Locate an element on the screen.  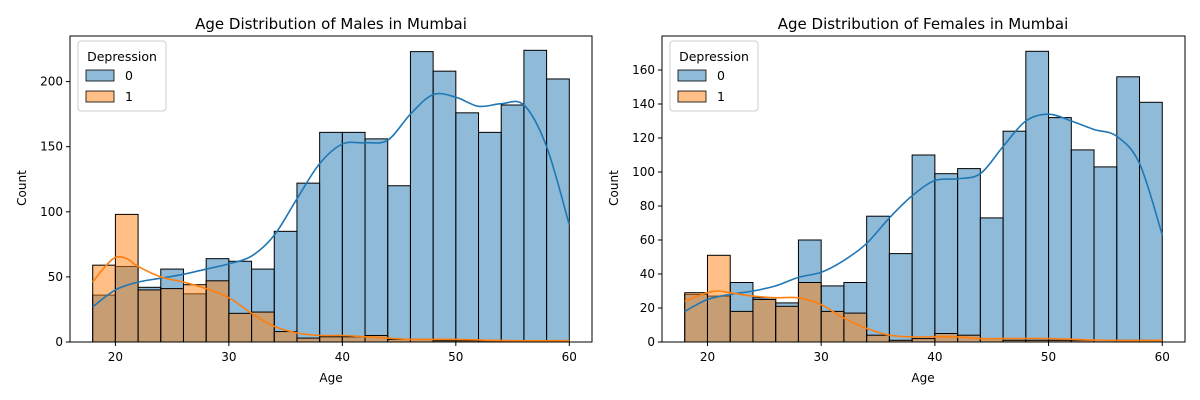
y-tick-label: 60 is located at coordinates (647, 240).